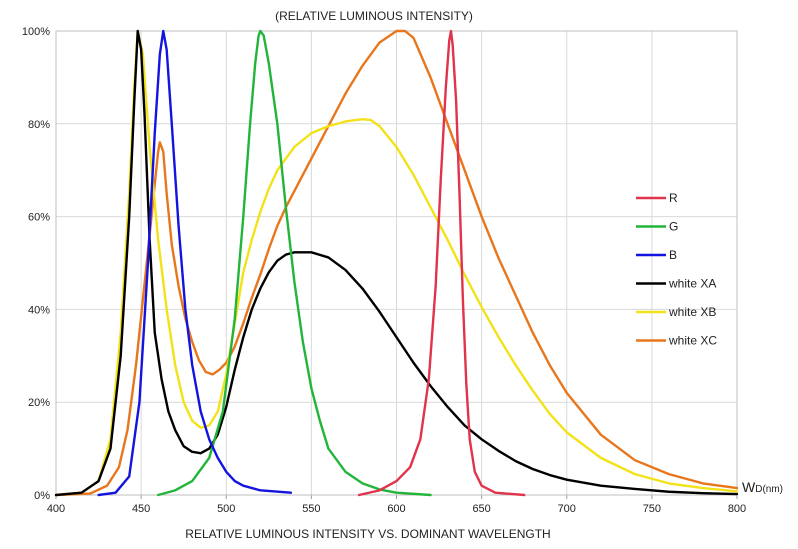 Image resolution: width=798 pixels, height=549 pixels. I want to click on x-axis-unit-sub: D(nm), so click(769, 489).